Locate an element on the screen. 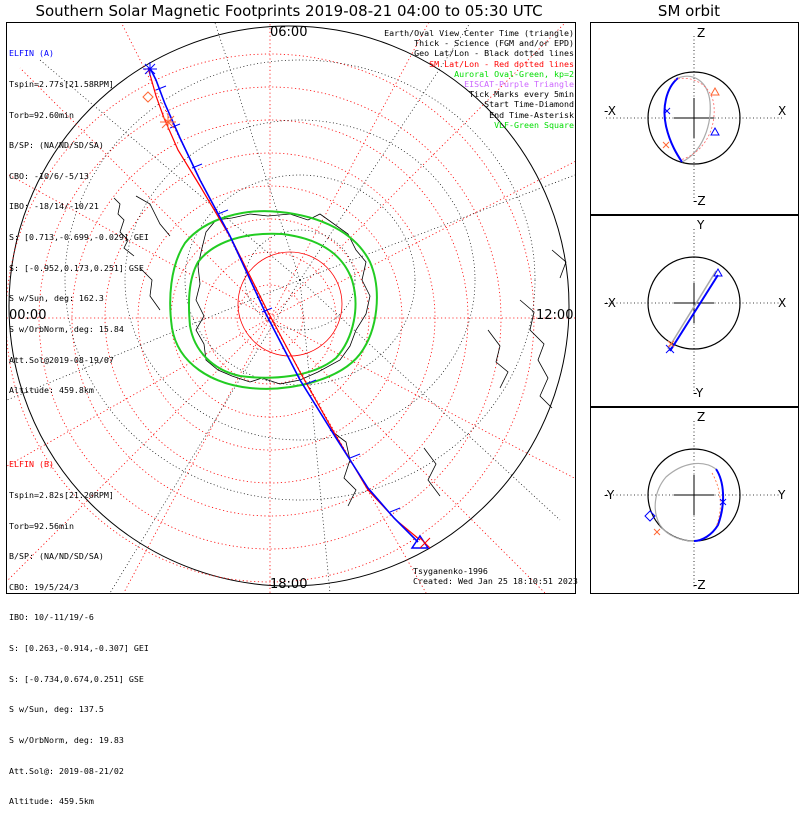 The height and width of the screenshot is (817, 800). sm-panel-1-right-label: X is located at coordinates (782, 111).